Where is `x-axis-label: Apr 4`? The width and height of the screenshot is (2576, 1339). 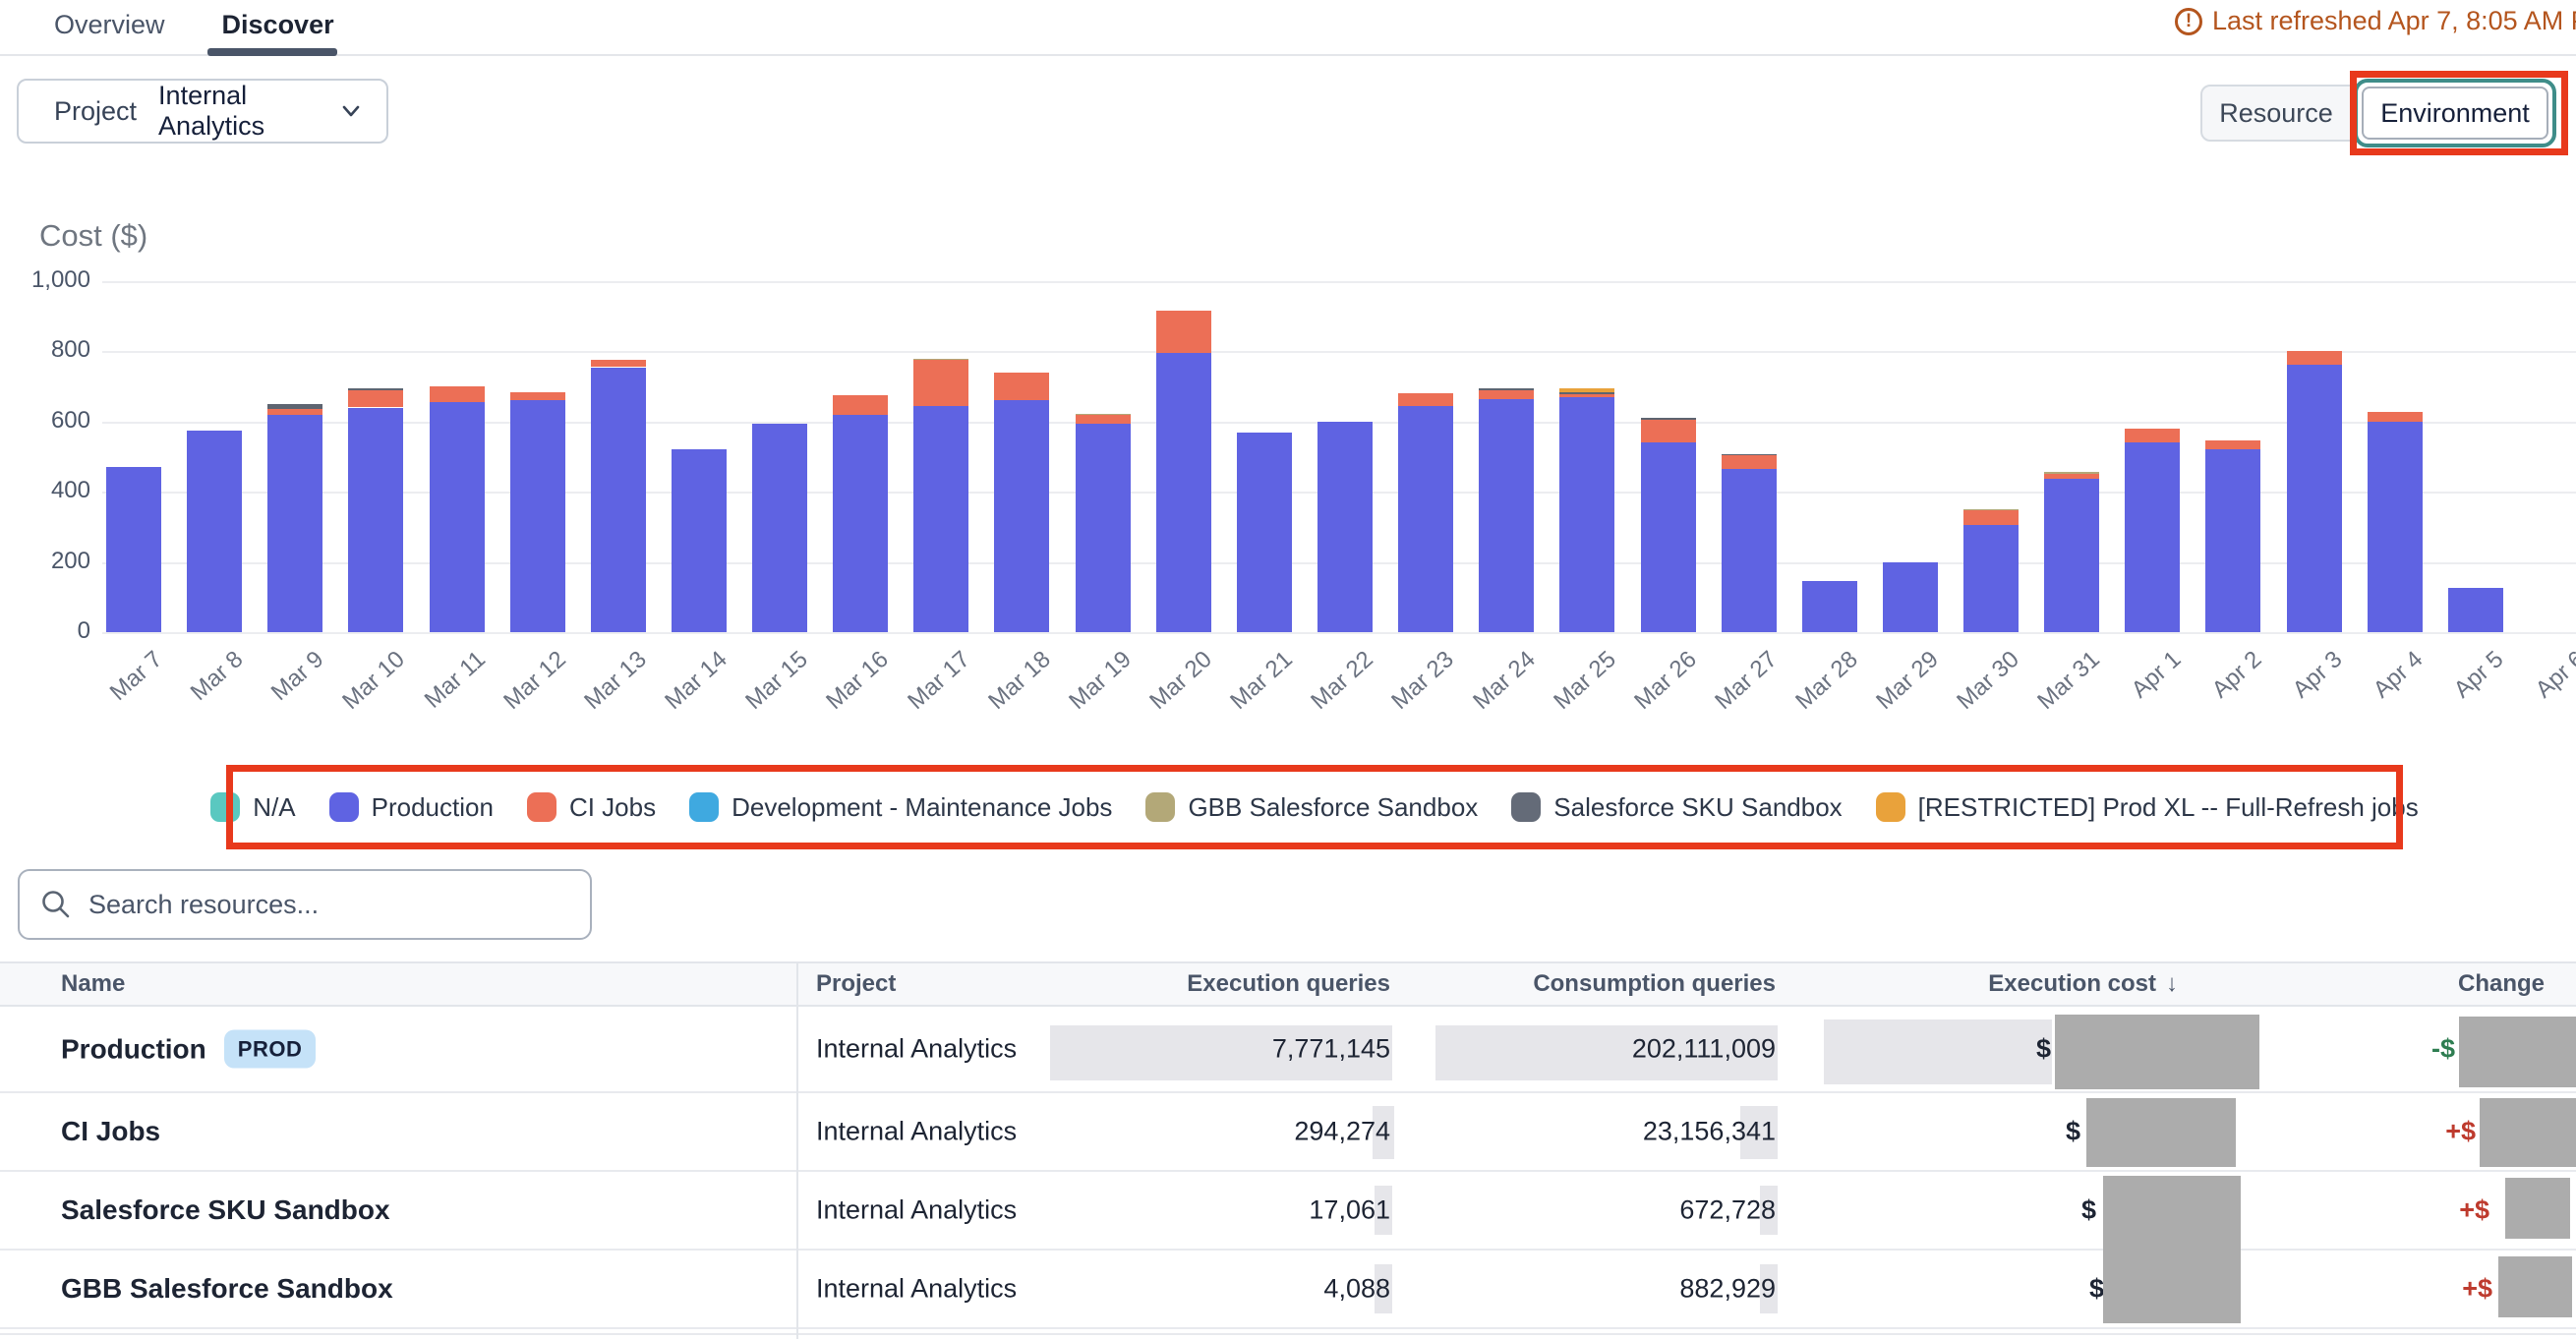 x-axis-label: Apr 4 is located at coordinates (2399, 675).